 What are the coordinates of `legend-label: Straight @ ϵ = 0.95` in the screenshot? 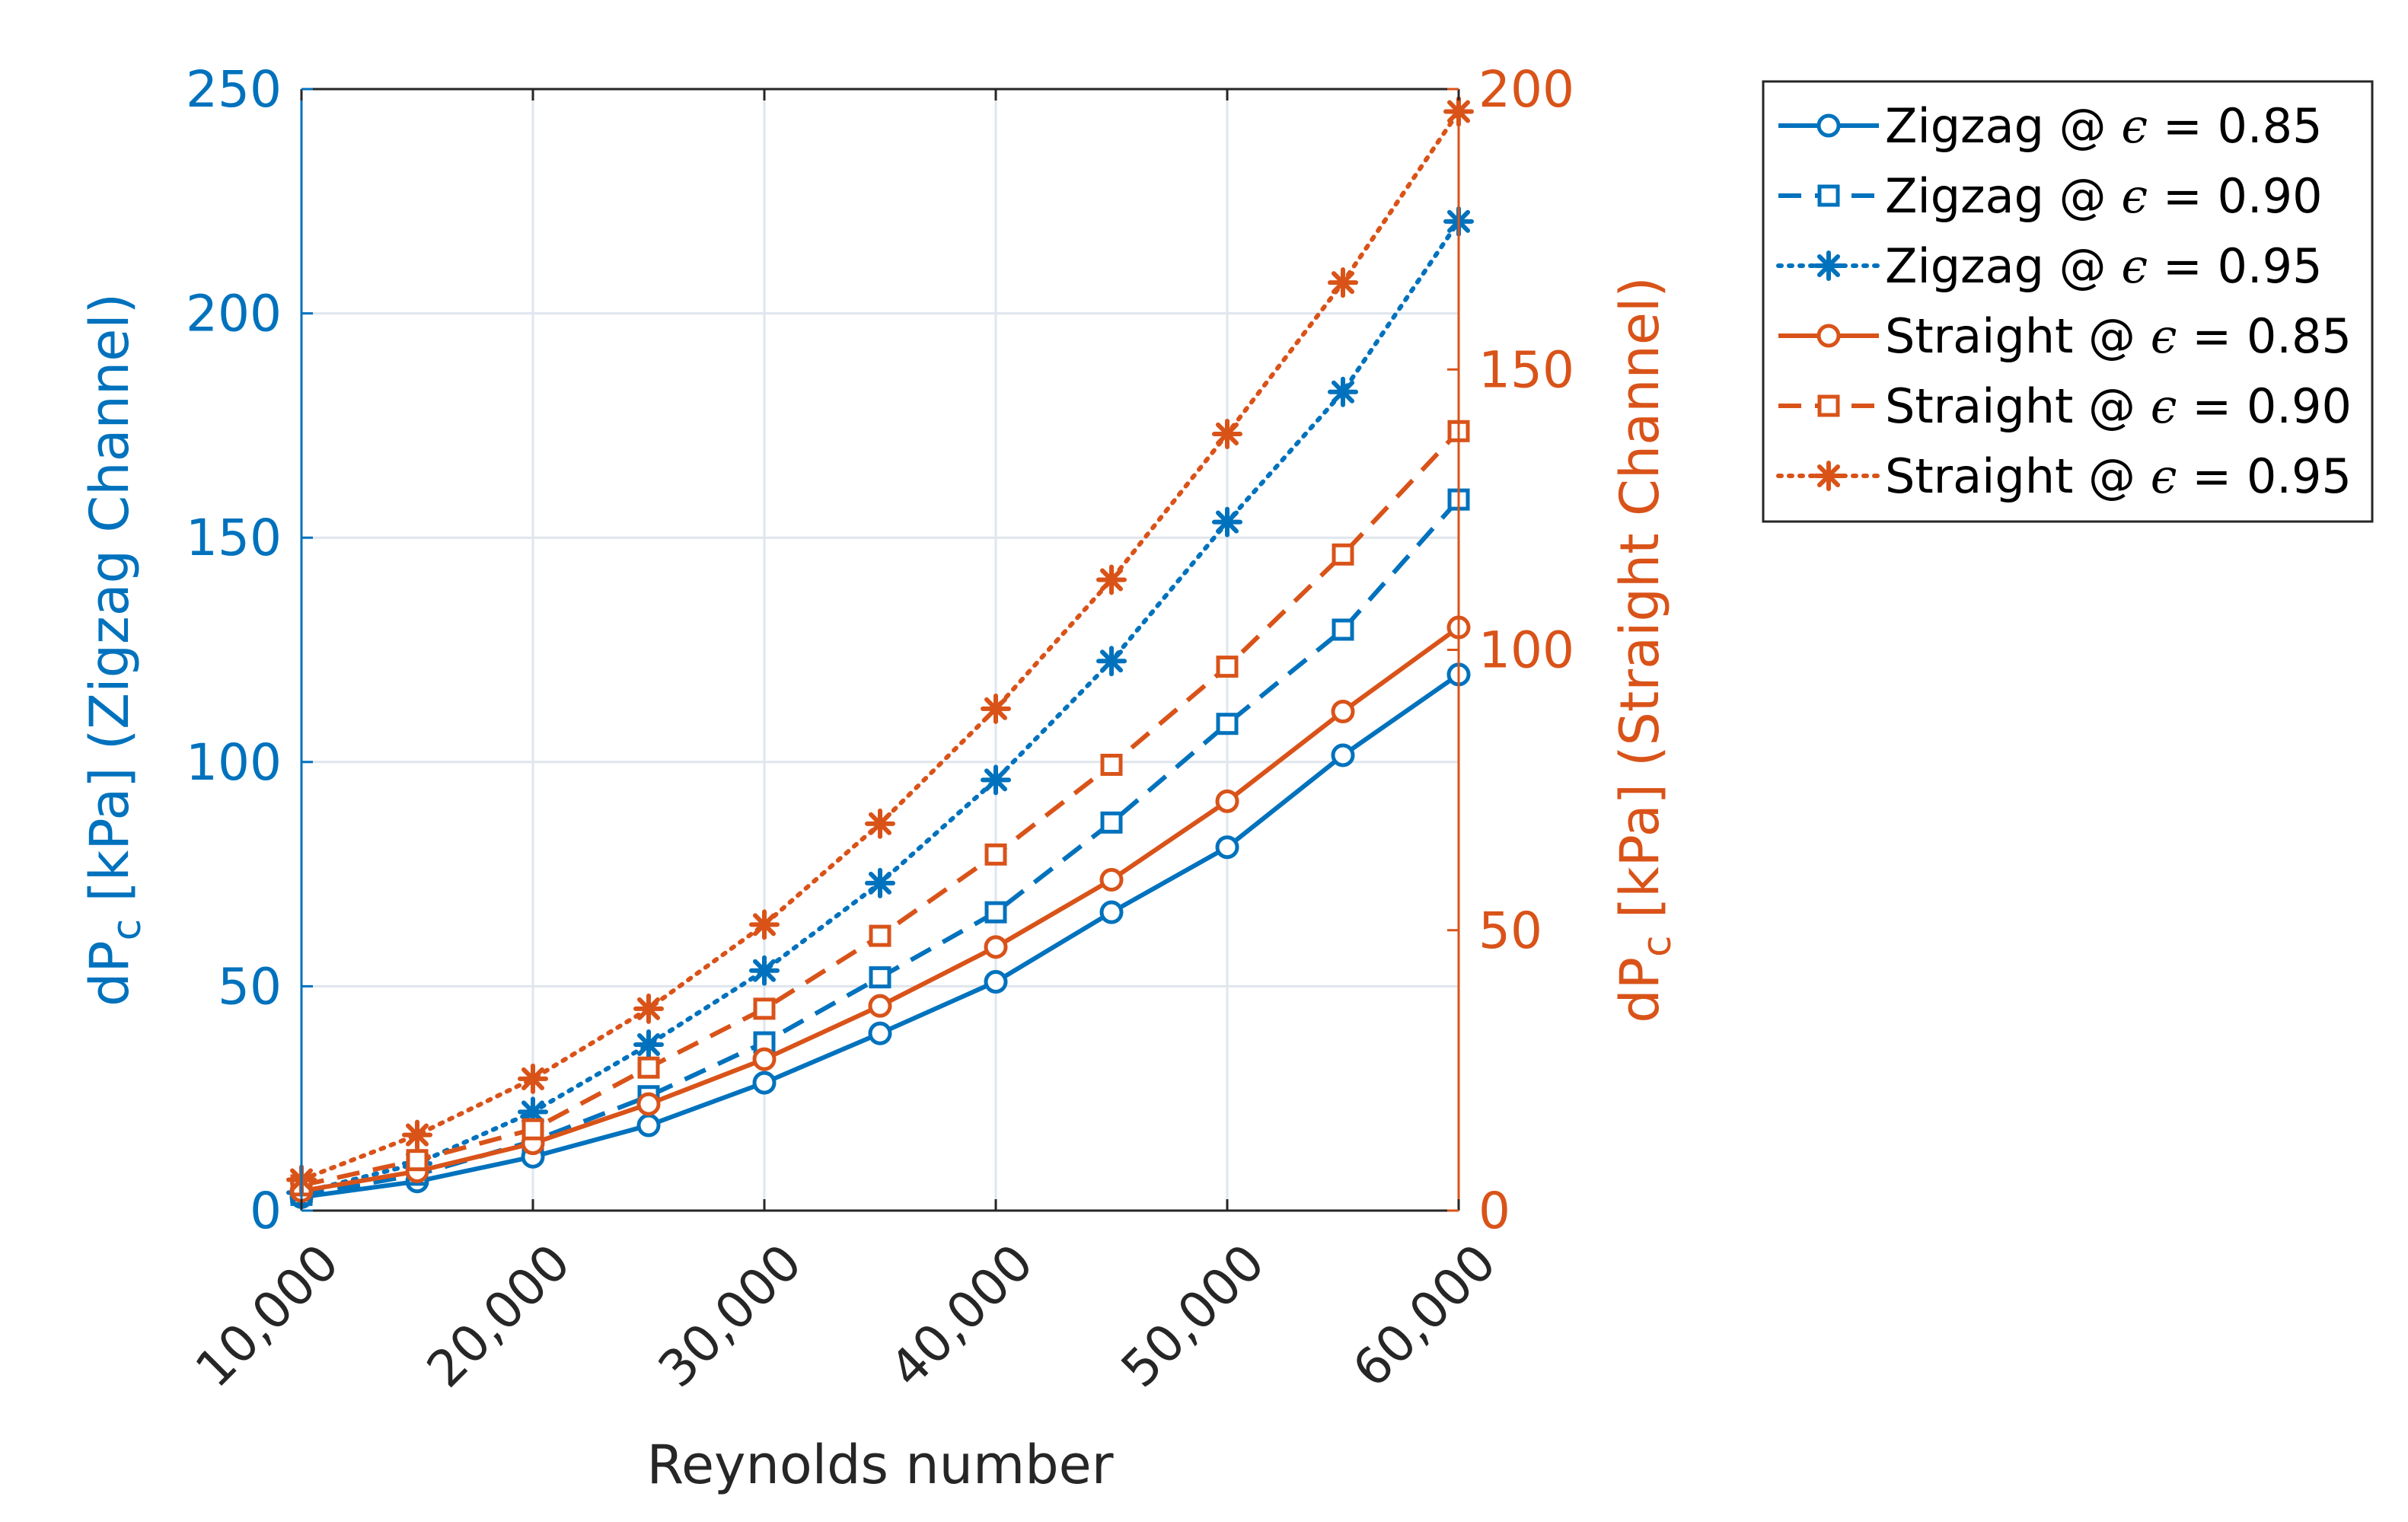 It's located at (2118, 476).